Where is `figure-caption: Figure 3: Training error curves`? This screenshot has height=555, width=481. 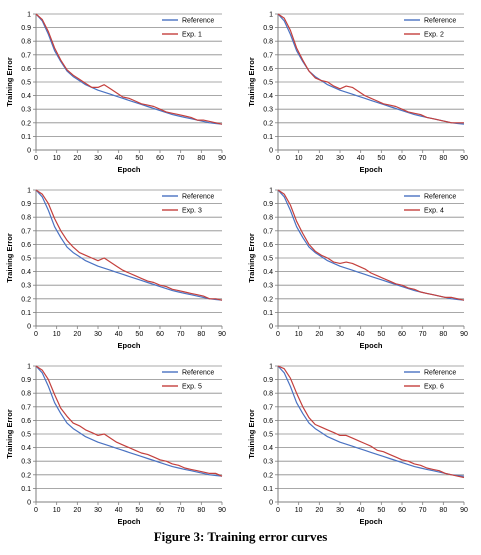
figure-caption: Figure 3: Training error curves is located at coordinates (240, 536).